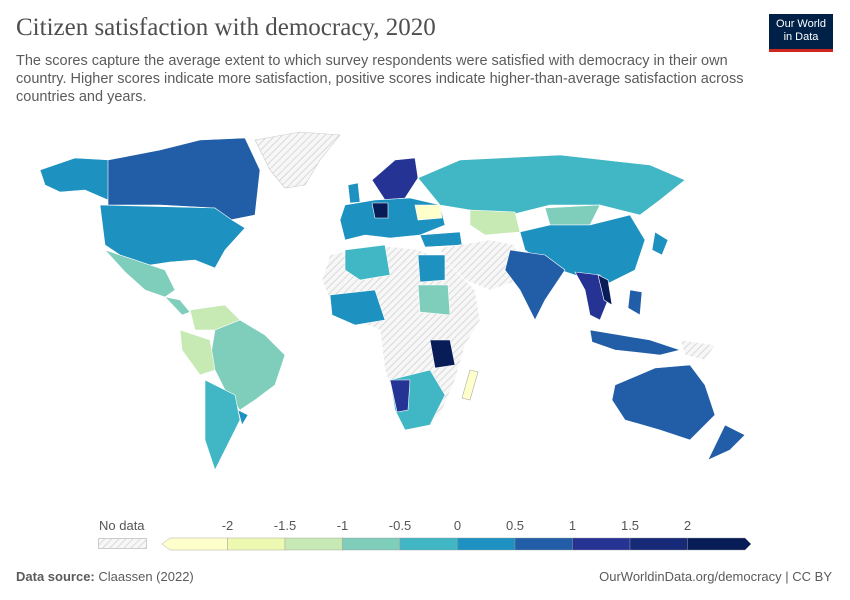 This screenshot has height=600, width=850. I want to click on region-sudan, so click(434, 300).